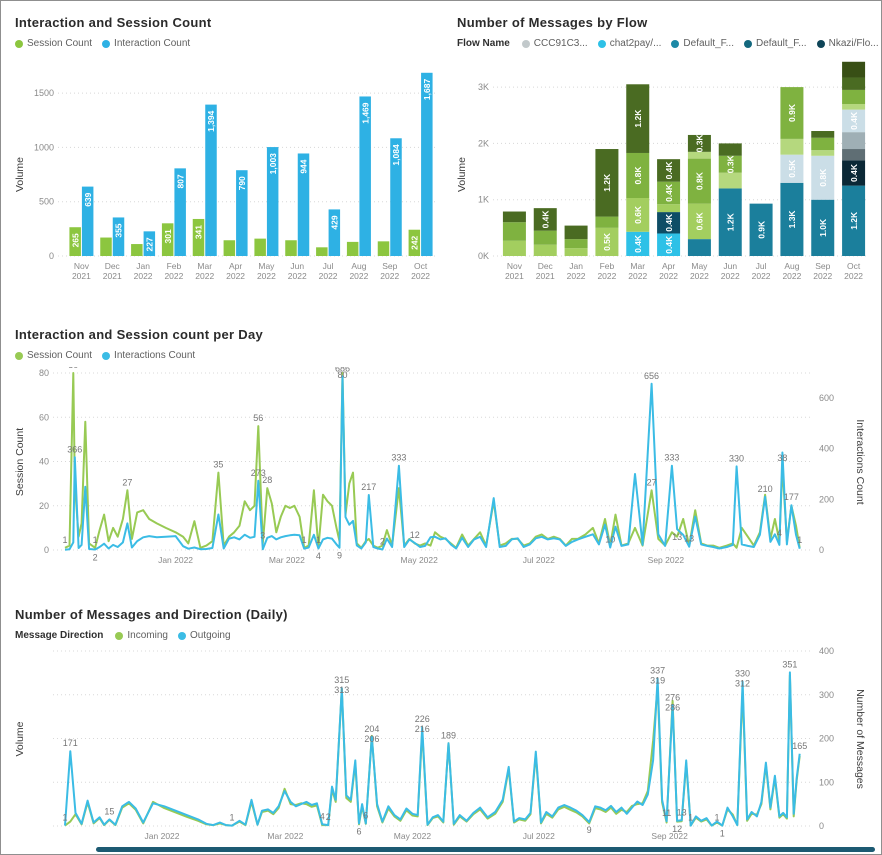 The image size is (882, 855). What do you see at coordinates (148, 355) in the screenshot?
I see `legend-item-interactions-count: Interactions Count` at bounding box center [148, 355].